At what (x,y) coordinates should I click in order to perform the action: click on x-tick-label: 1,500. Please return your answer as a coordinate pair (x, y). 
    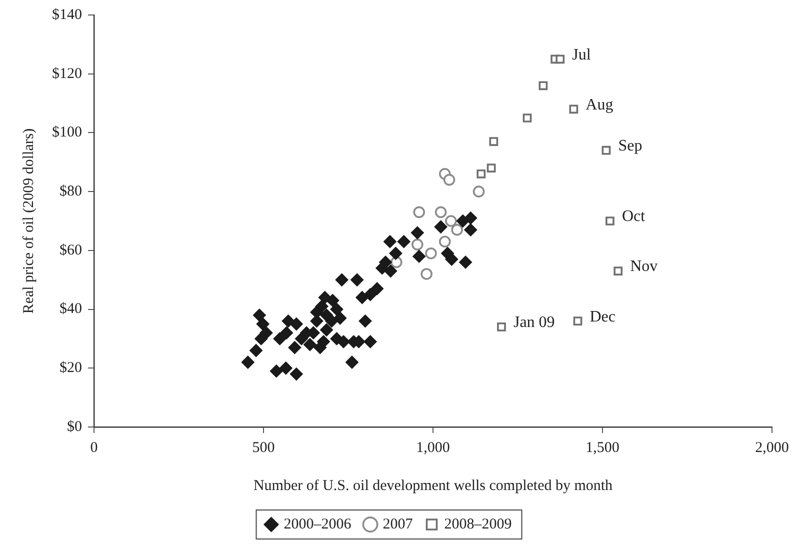
    Looking at the image, I should click on (603, 448).